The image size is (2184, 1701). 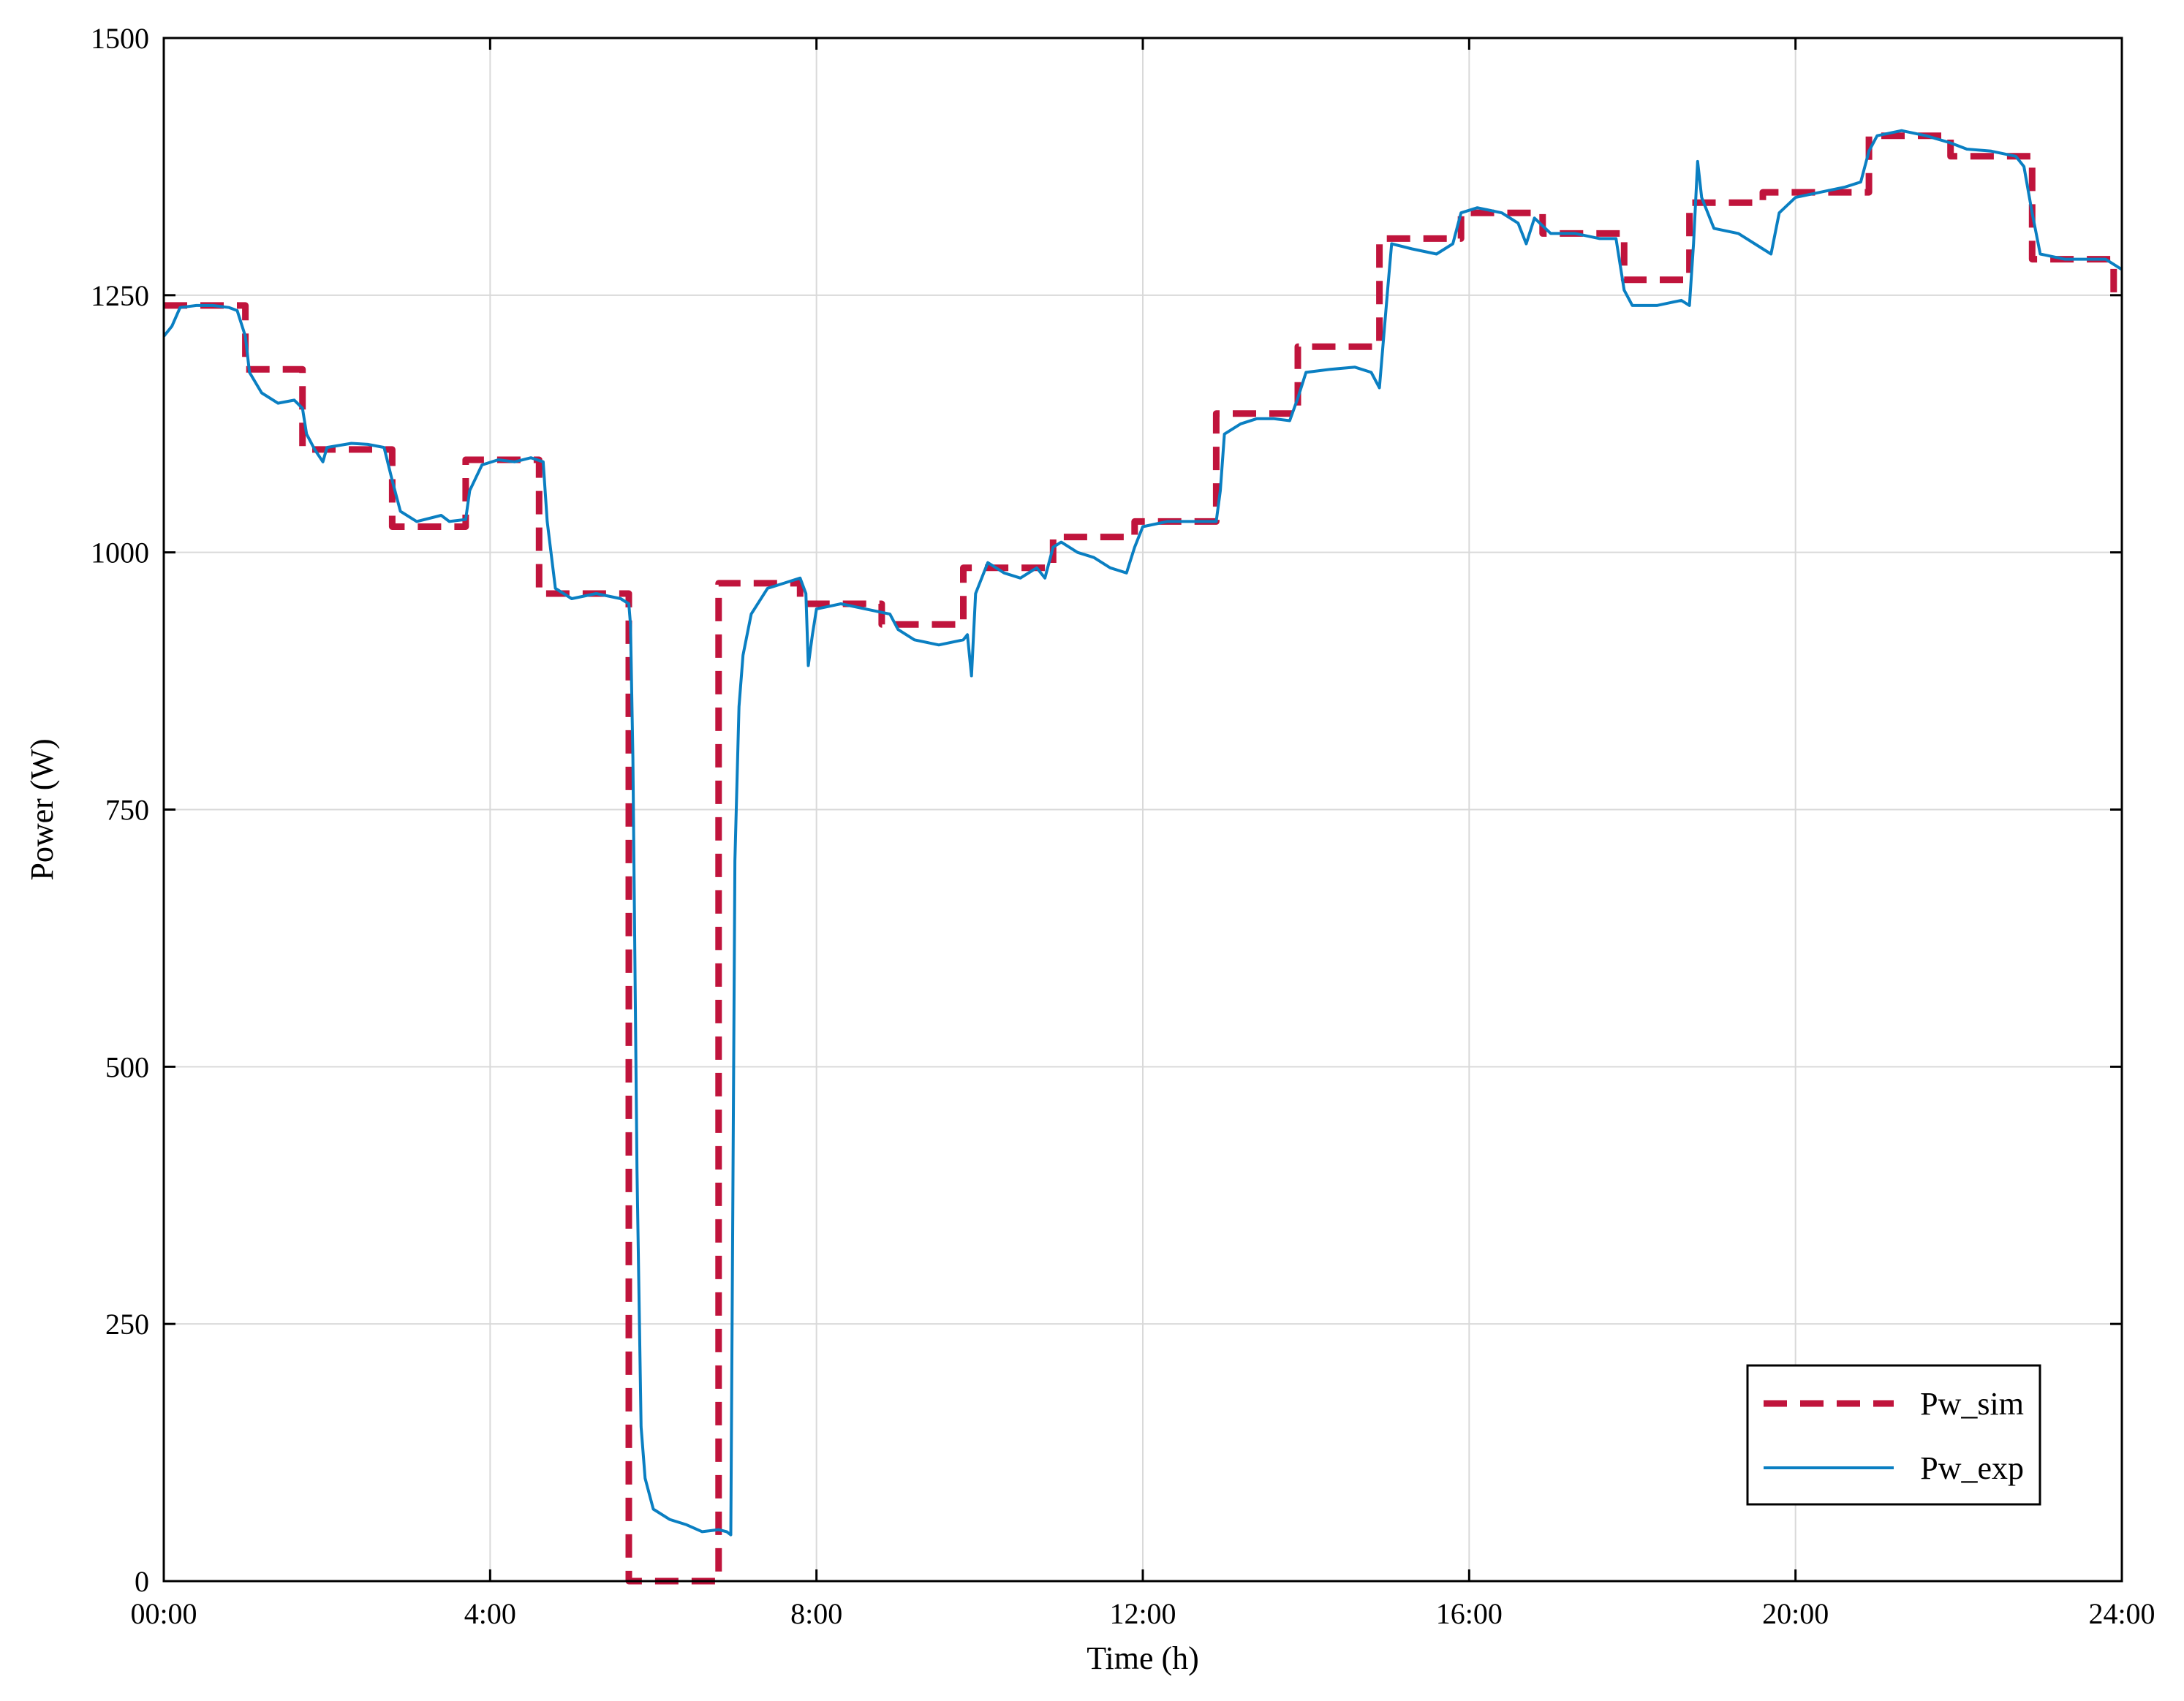 I want to click on y-tick-label: 750, so click(x=127, y=810).